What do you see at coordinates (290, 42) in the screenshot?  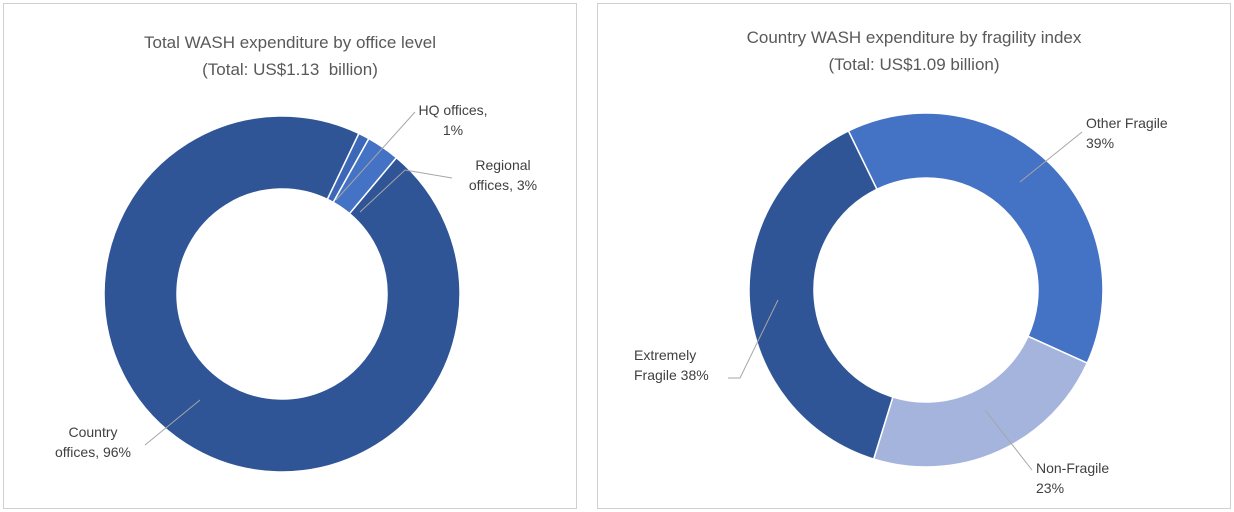 I see `chart-title: Total WASH expenditure by office level` at bounding box center [290, 42].